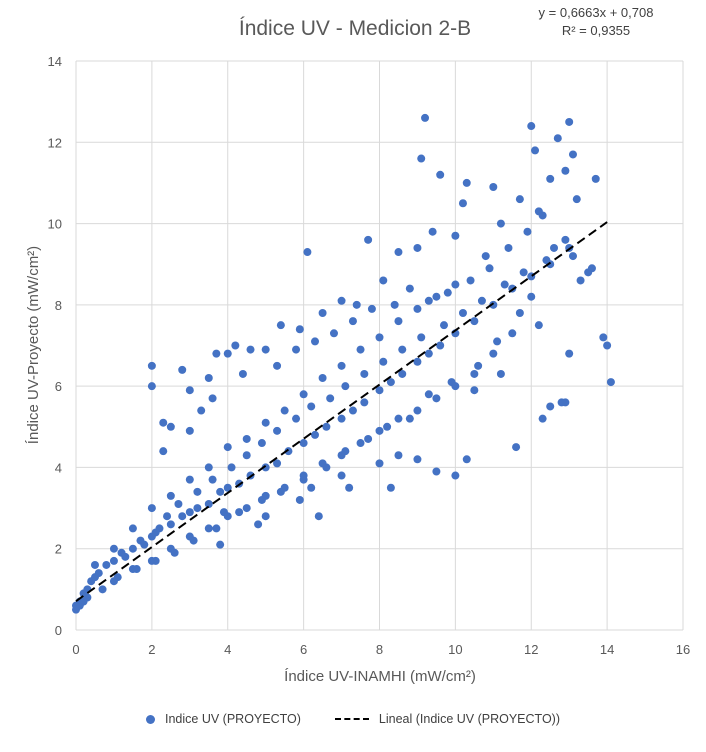 The image size is (706, 752). What do you see at coordinates (55, 142) in the screenshot?
I see `y-tick-label: 12` at bounding box center [55, 142].